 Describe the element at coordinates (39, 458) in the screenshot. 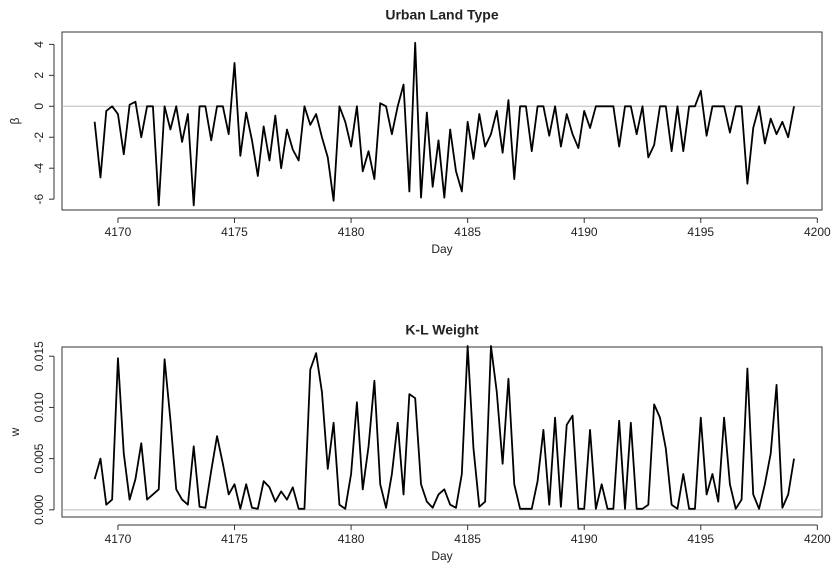

I see `y-tick-label: 0.005` at that location.